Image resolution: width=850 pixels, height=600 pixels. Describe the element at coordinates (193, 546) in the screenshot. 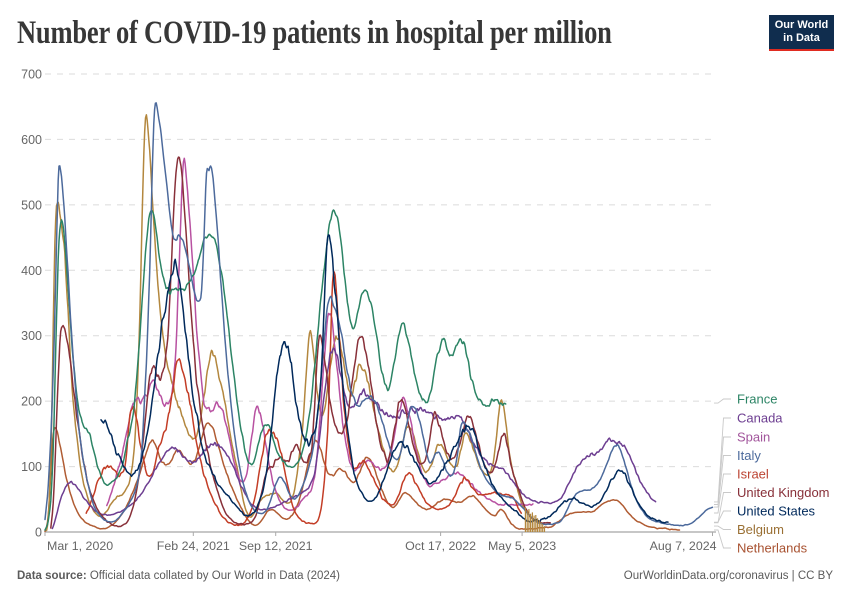

I see `svg-text: Feb 24, 2021` at that location.